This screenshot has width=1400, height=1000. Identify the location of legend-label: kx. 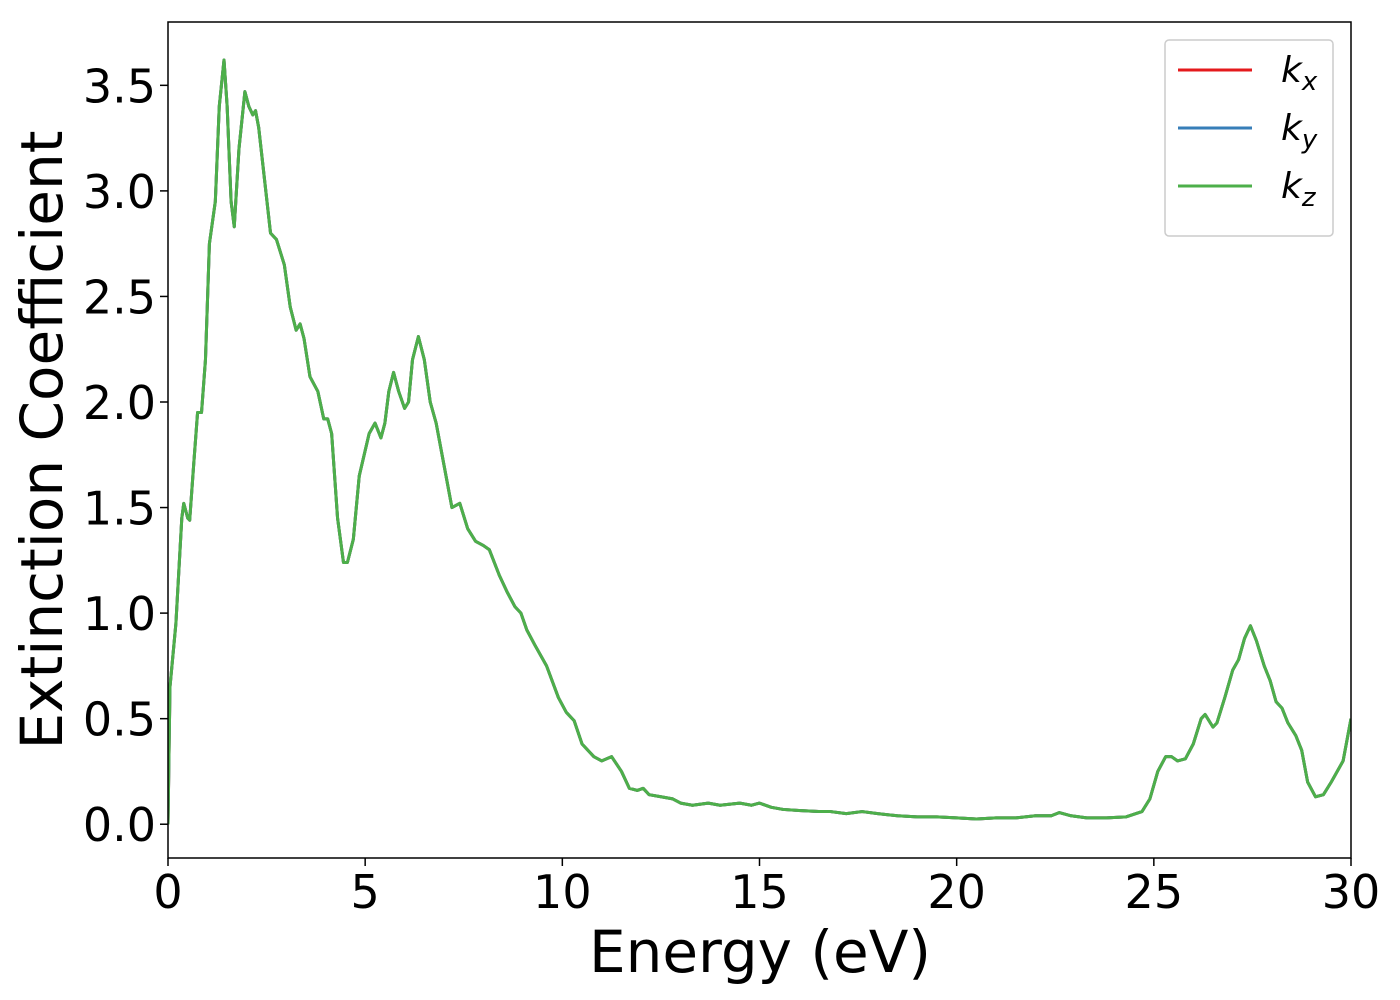
(1299, 73).